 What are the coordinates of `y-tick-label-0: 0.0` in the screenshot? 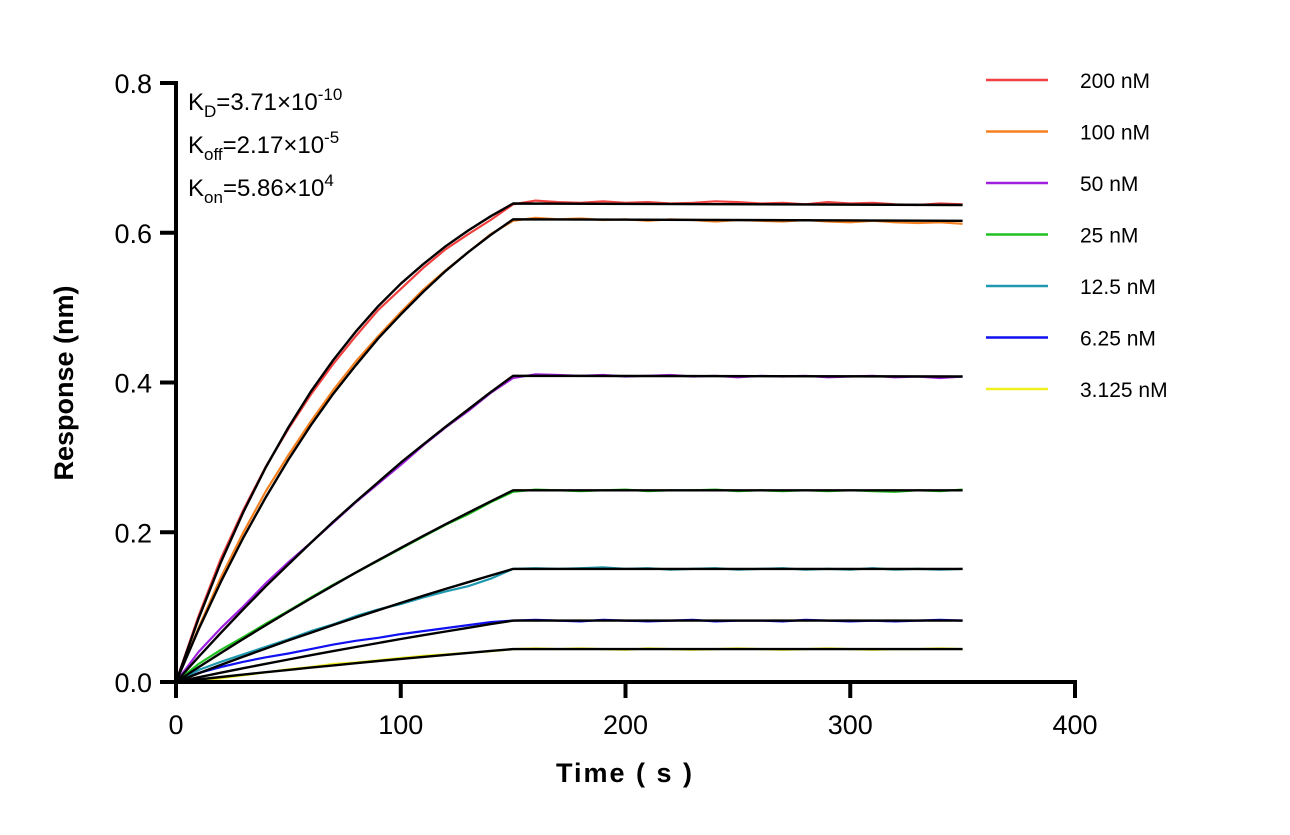 It's located at (133, 683).